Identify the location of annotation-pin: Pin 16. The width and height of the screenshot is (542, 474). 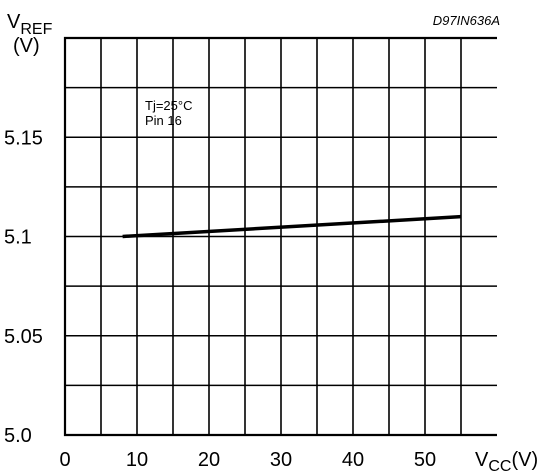
(163, 120).